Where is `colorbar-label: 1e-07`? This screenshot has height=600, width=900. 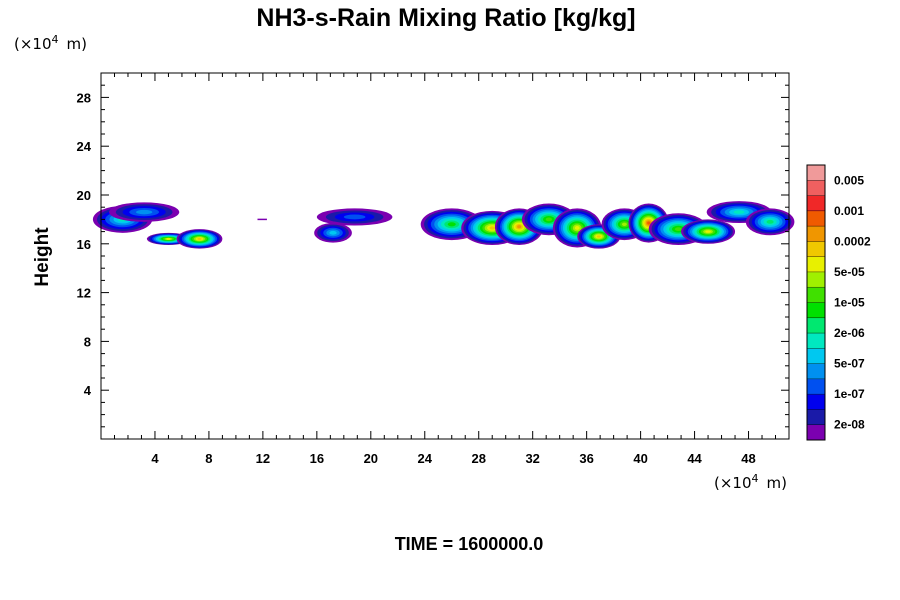 colorbar-label: 1e-07 is located at coordinates (849, 394).